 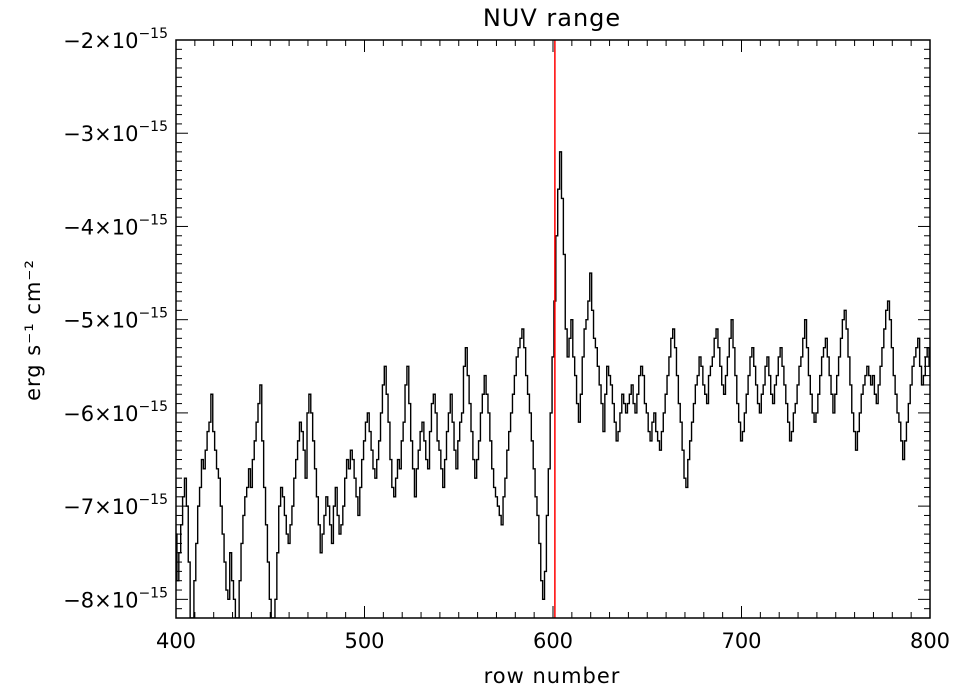 I want to click on y-axis-title: erg s⁻¹ cm⁻², so click(x=33, y=330).